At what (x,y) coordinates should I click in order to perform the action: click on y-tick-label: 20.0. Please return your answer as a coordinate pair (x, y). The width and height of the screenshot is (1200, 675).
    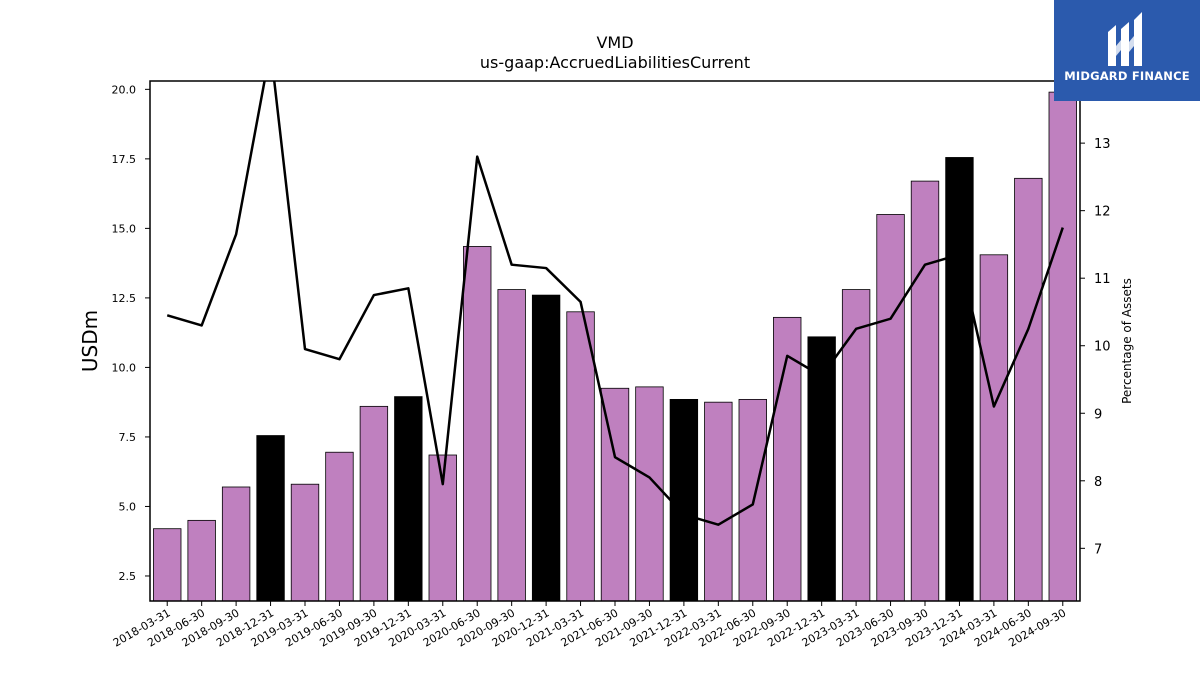
    Looking at the image, I should click on (124, 89).